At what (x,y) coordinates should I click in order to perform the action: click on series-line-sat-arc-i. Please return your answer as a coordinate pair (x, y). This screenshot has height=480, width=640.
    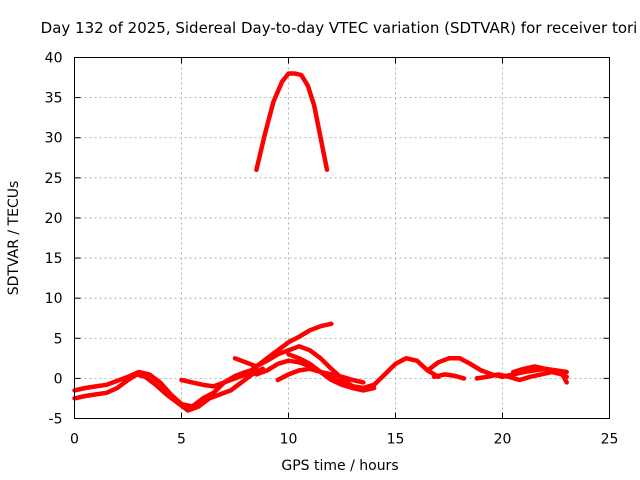
    Looking at the image, I should click on (449, 376).